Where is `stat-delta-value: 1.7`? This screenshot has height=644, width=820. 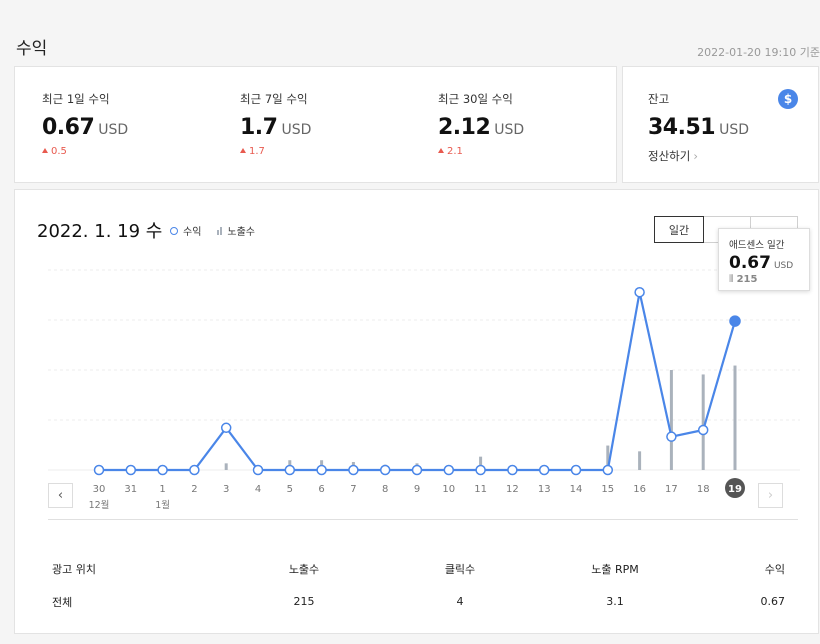
stat-delta-value: 1.7 is located at coordinates (257, 151).